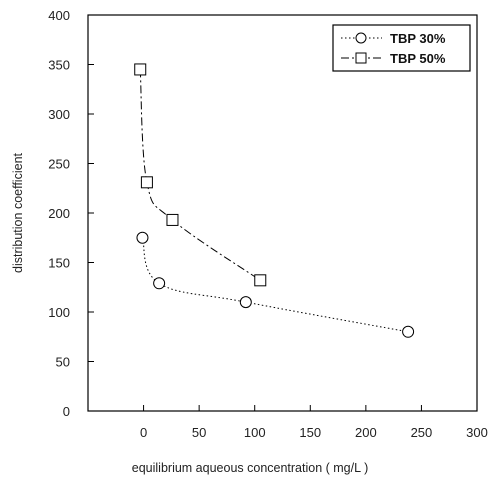 The height and width of the screenshot is (479, 495). Describe the element at coordinates (71, 213) in the screenshot. I see `y-axis: 0 50 100 150 200 250 300 350 400` at that location.